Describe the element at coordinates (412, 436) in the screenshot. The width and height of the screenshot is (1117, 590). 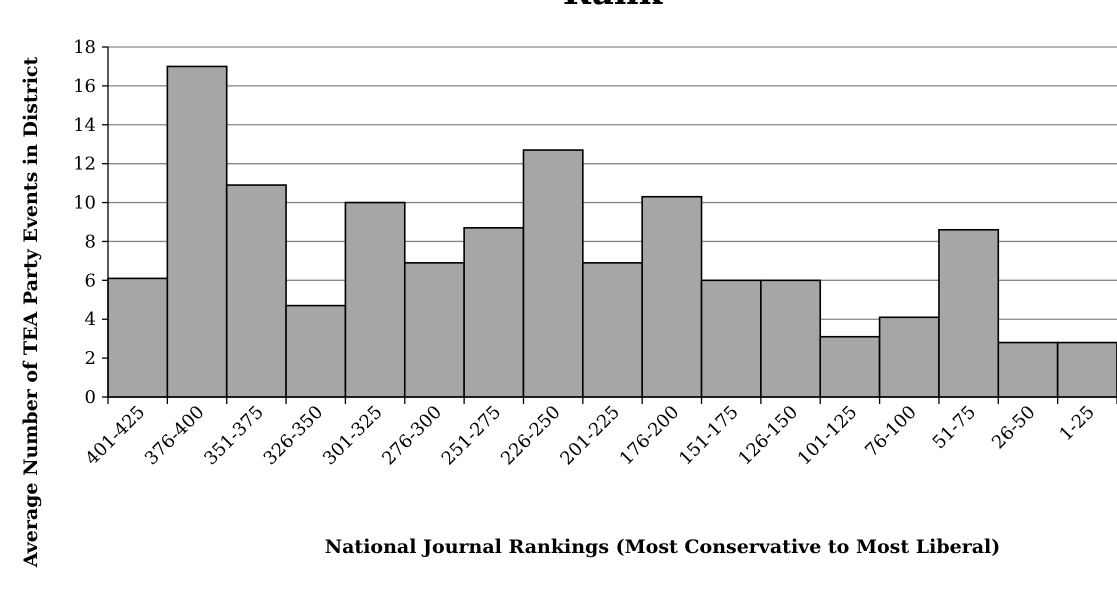
I see `x-tick-label: 276-300` at that location.